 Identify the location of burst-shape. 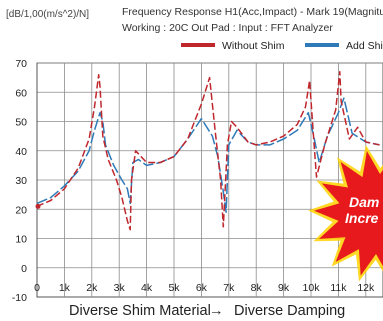
(348, 213).